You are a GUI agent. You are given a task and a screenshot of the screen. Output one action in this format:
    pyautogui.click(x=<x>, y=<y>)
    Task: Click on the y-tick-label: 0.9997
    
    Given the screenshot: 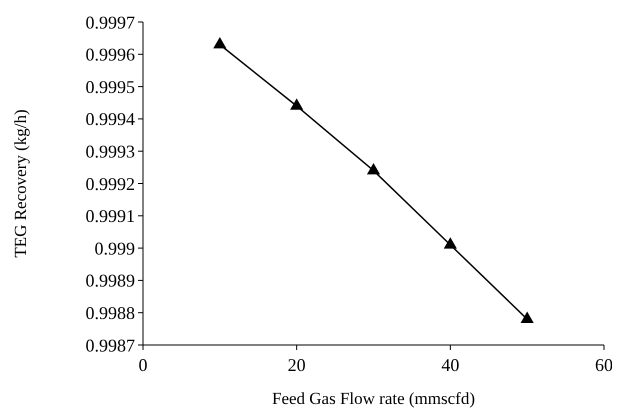 What is the action you would take?
    pyautogui.click(x=110, y=22)
    